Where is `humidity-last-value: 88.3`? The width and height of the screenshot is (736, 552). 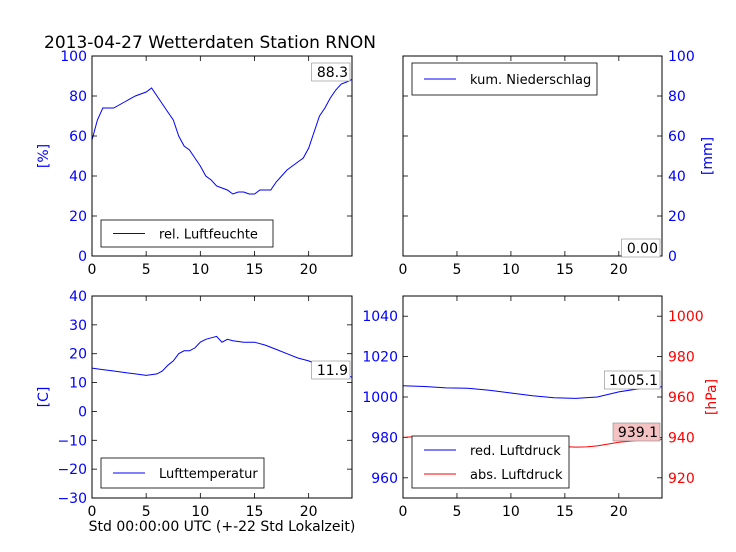
humidity-last-value: 88.3 is located at coordinates (332, 73).